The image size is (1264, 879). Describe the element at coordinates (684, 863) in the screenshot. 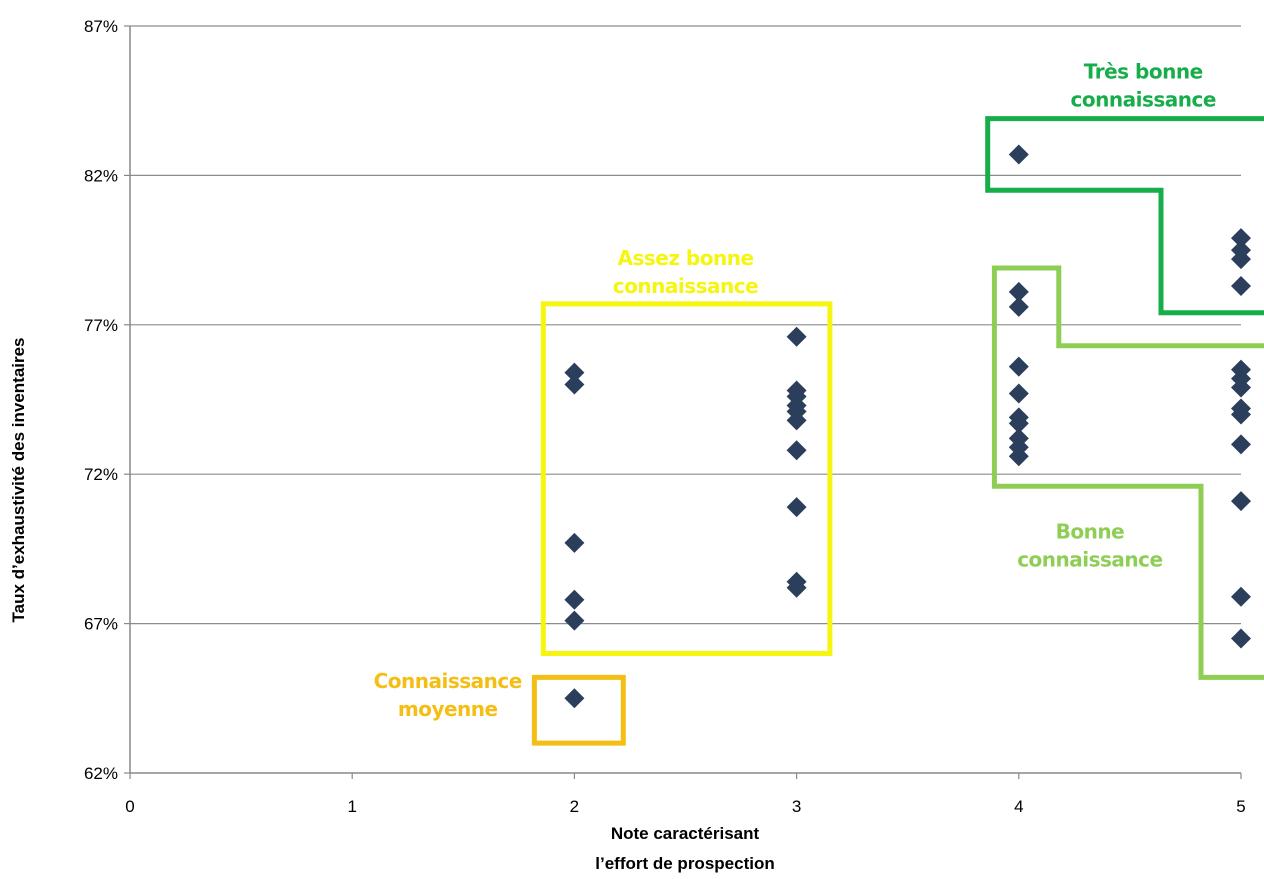

I see `x-axis-title-line-2: l’effort de prospection` at that location.